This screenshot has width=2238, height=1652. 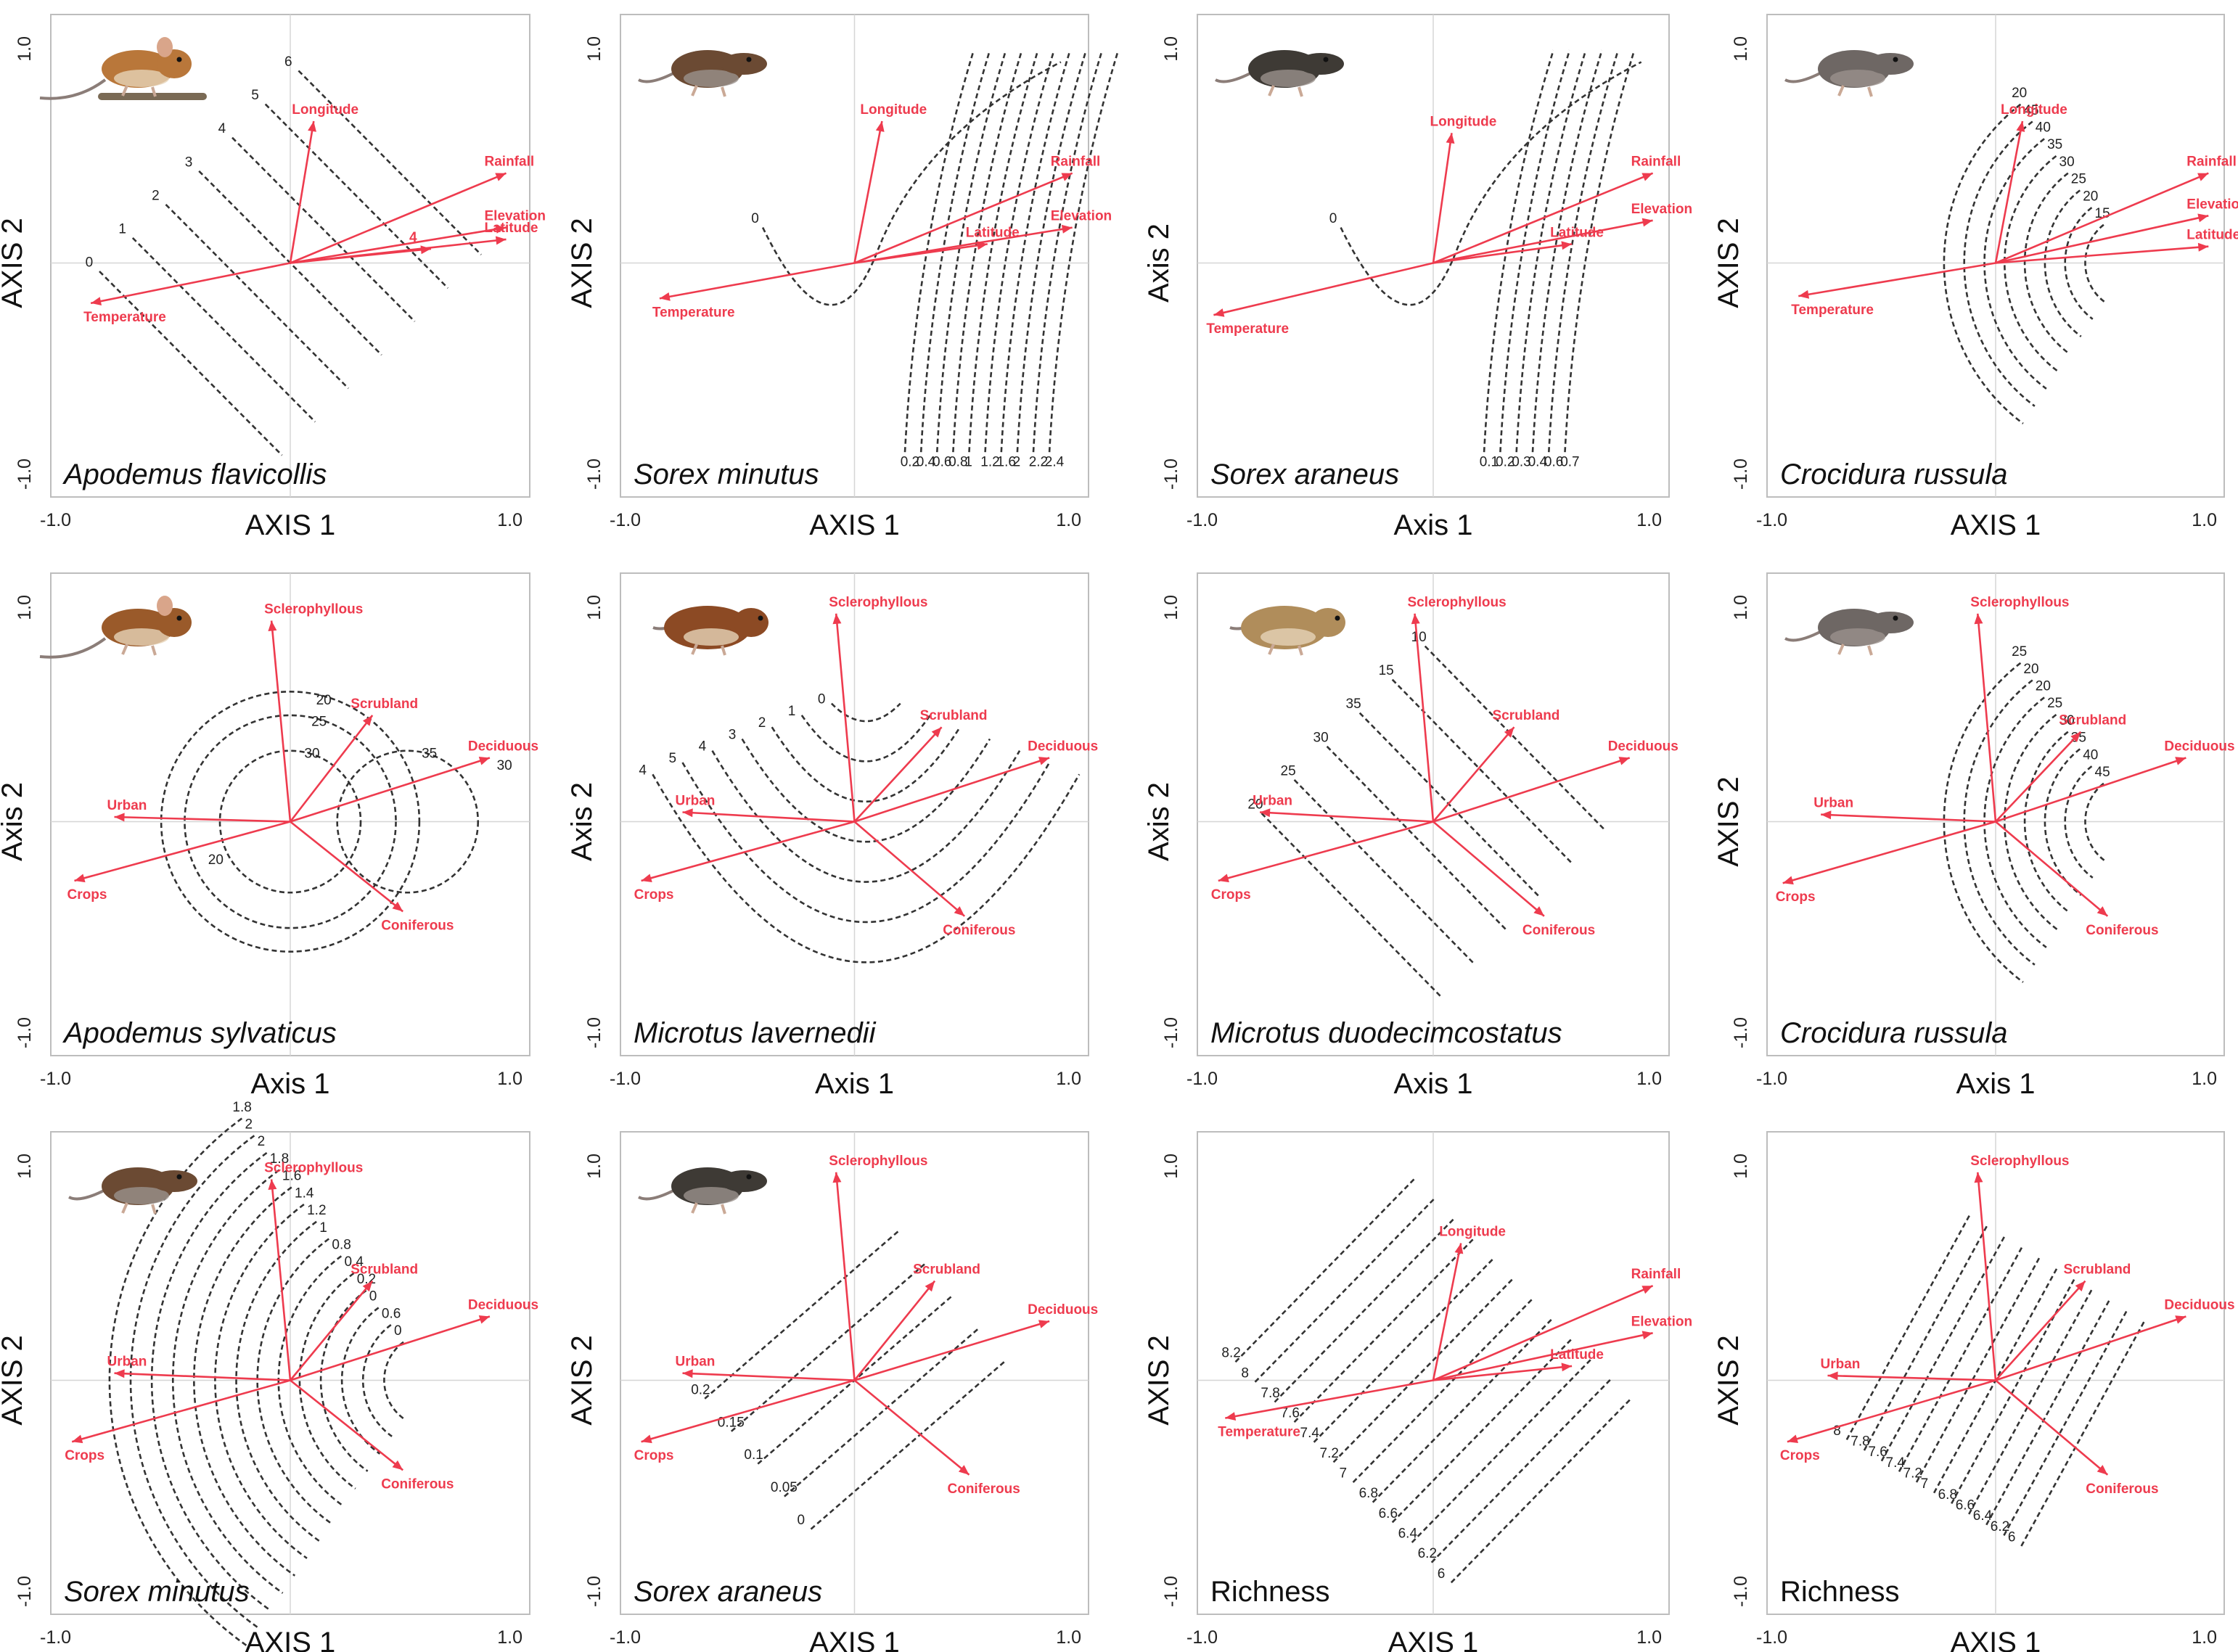 I want to click on species-title: Microtus duodecimcostatus, so click(x=1386, y=1033).